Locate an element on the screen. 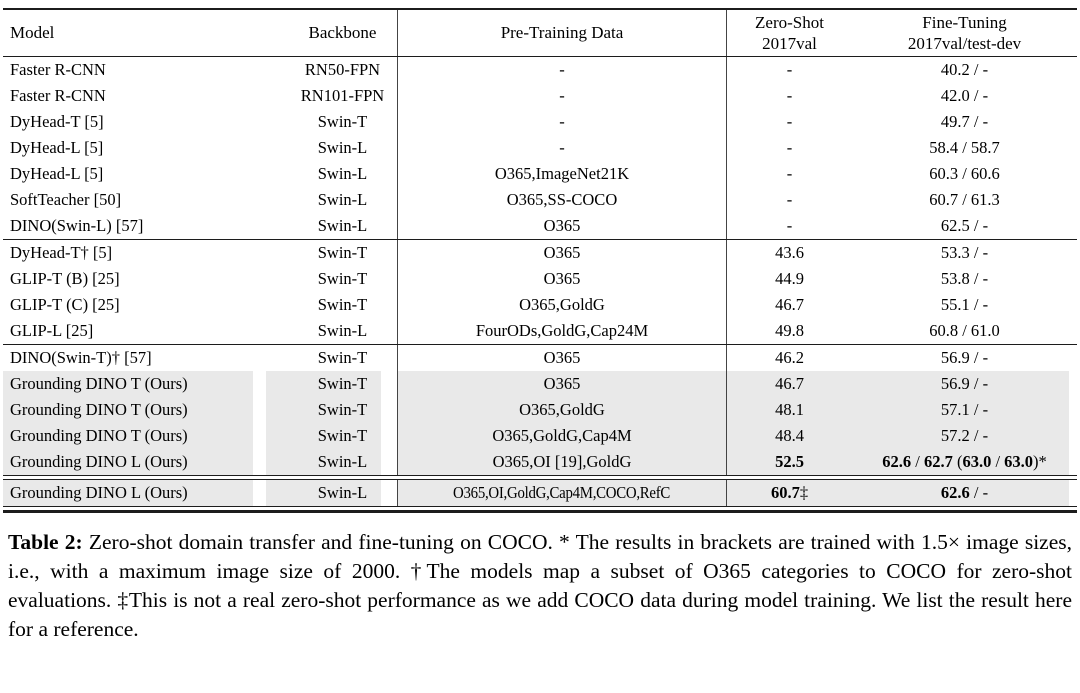 This screenshot has height=693, width=1080. table-row: DyHead-L [5] Swin-L - - 58.4 / 58.7 is located at coordinates (540, 148).